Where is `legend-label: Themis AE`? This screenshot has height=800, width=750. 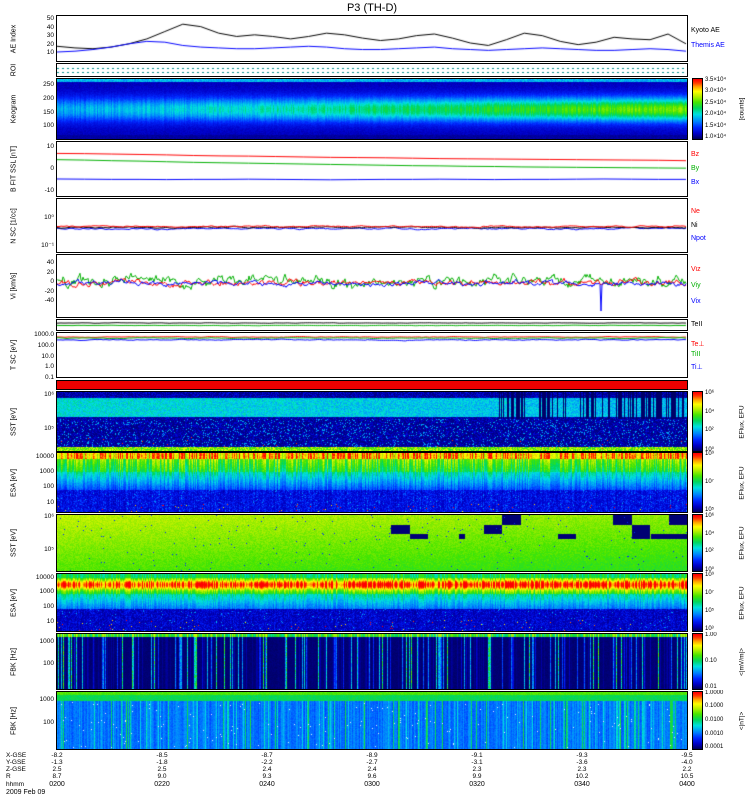 legend-label: Themis AE is located at coordinates (708, 46).